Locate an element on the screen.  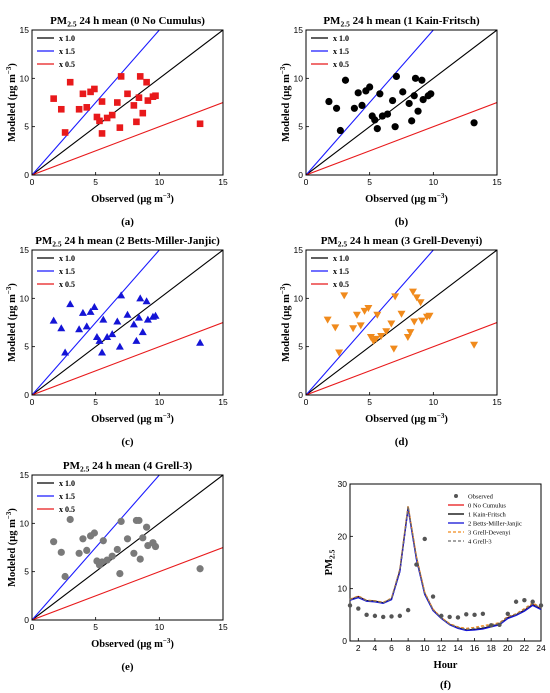
panel-label: (d) is located at coordinates (402, 442).